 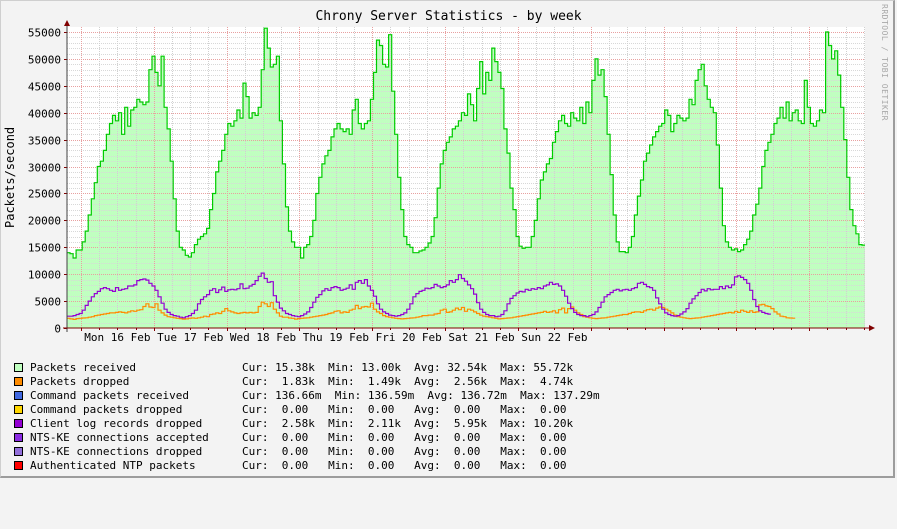 I want to click on legend-label: NTS-KE connections dropped, so click(x=116, y=451).